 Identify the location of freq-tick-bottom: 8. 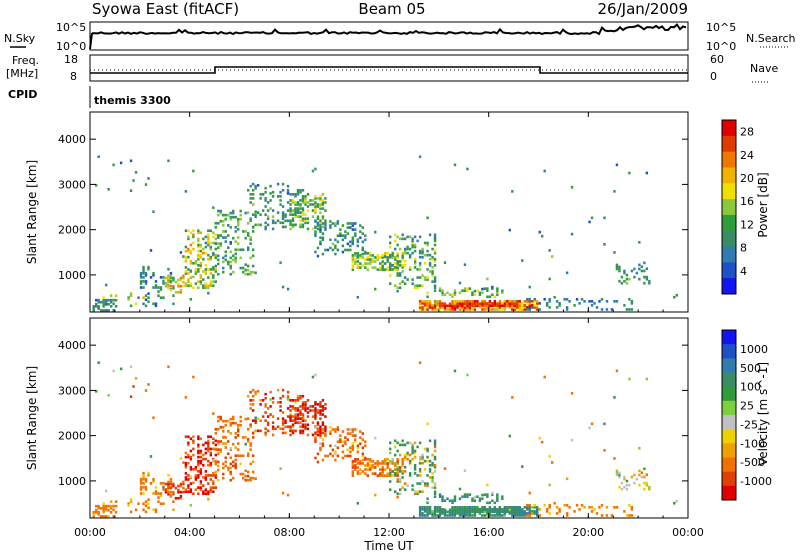
(73, 76).